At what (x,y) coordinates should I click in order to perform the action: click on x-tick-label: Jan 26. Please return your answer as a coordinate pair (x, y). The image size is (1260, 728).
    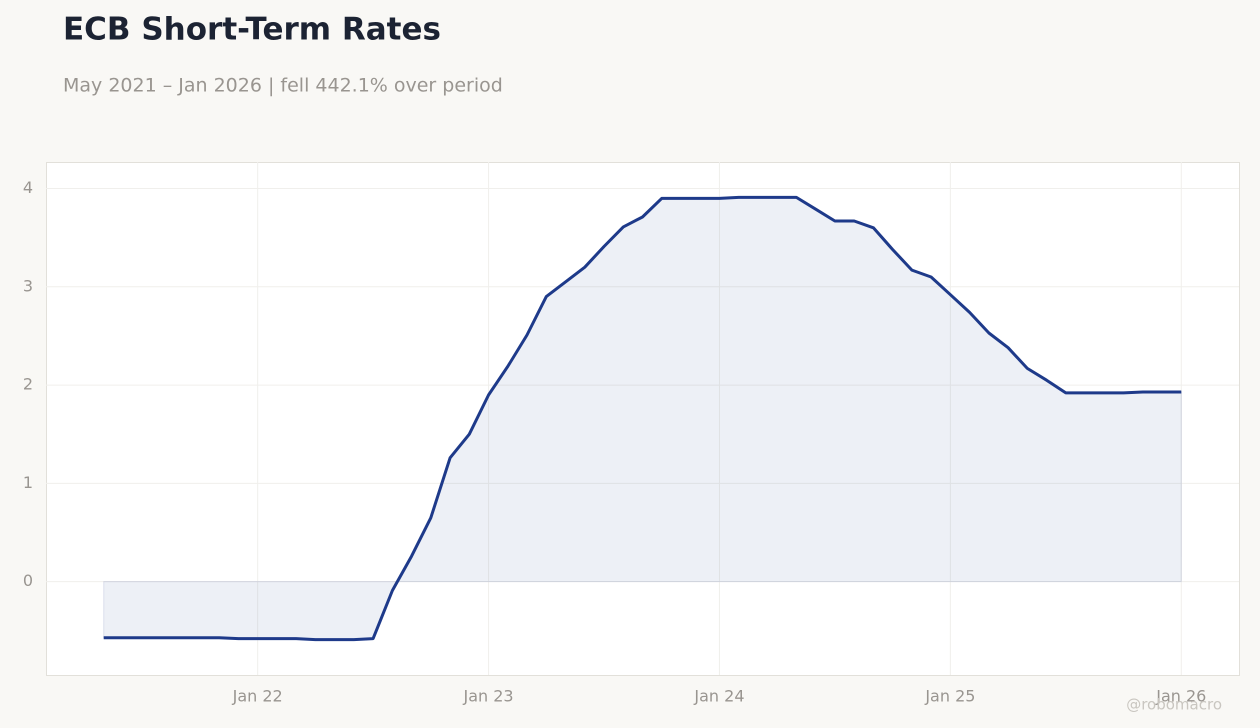
    Looking at the image, I should click on (1180, 696).